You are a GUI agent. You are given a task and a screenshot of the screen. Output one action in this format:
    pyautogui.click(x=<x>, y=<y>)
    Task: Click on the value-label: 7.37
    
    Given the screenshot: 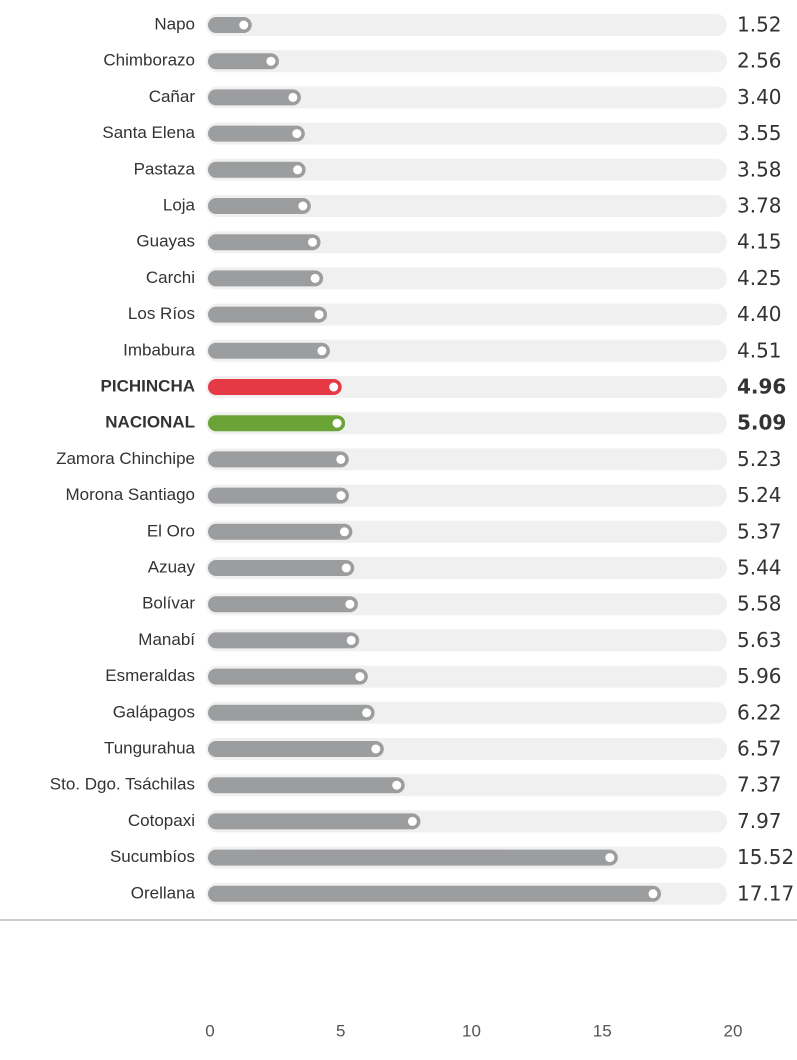 What is the action you would take?
    pyautogui.click(x=759, y=785)
    